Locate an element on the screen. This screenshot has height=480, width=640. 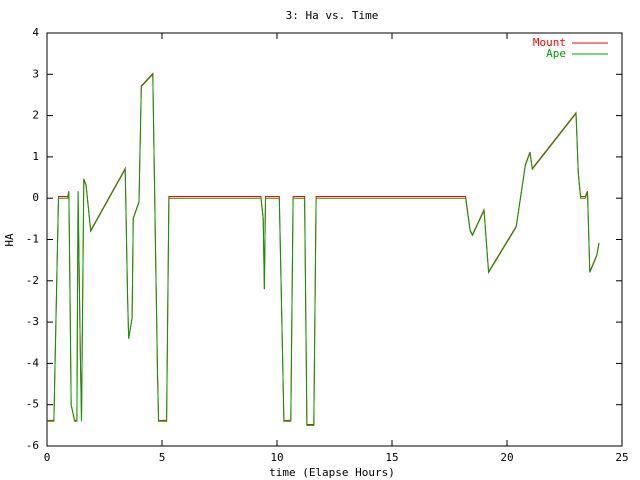
legend-label: Mount is located at coordinates (549, 42).